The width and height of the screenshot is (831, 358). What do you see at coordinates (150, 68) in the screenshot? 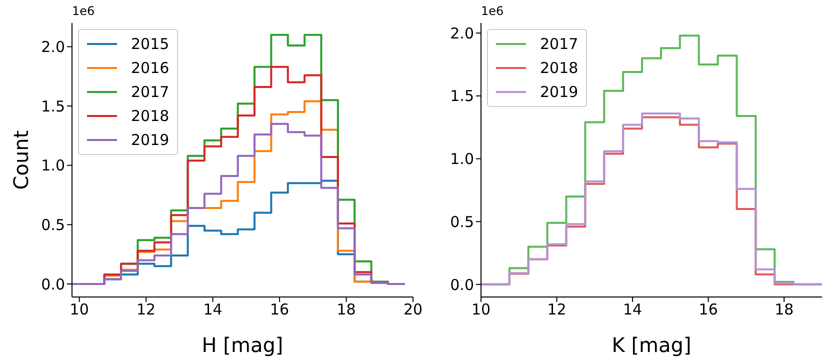
I see `legend-label: 2016` at bounding box center [150, 68].